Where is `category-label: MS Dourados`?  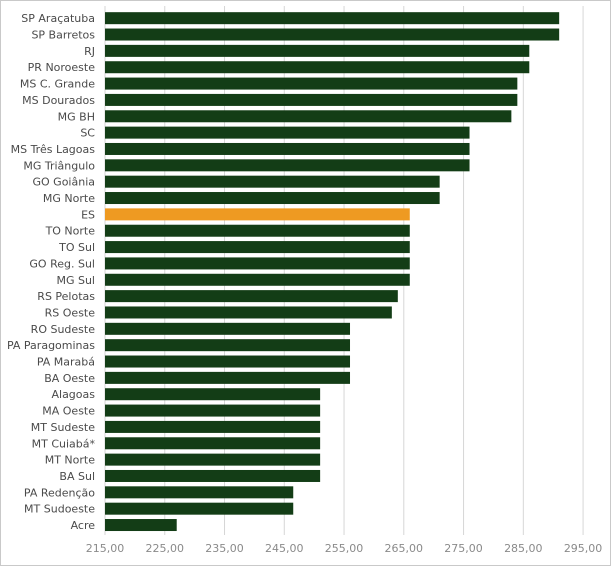
category-label: MS Dourados is located at coordinates (58, 100).